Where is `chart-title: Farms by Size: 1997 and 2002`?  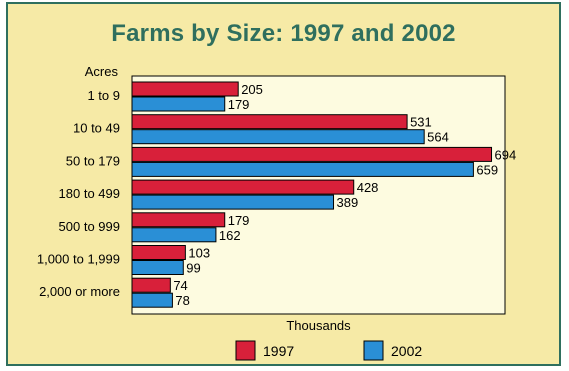 chart-title: Farms by Size: 1997 and 2002 is located at coordinates (283, 33).